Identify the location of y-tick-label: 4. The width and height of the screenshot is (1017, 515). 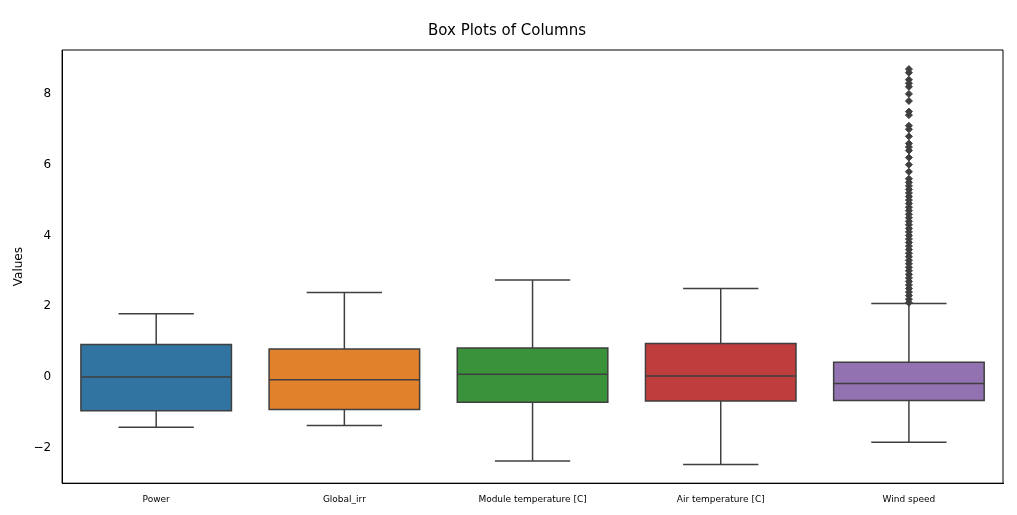
(47, 234).